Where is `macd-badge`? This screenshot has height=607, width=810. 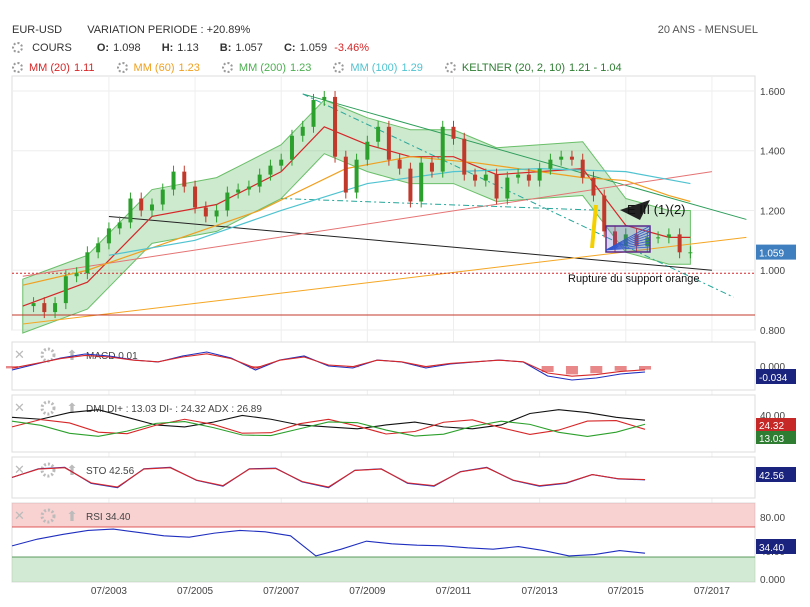 macd-badge is located at coordinates (776, 376).